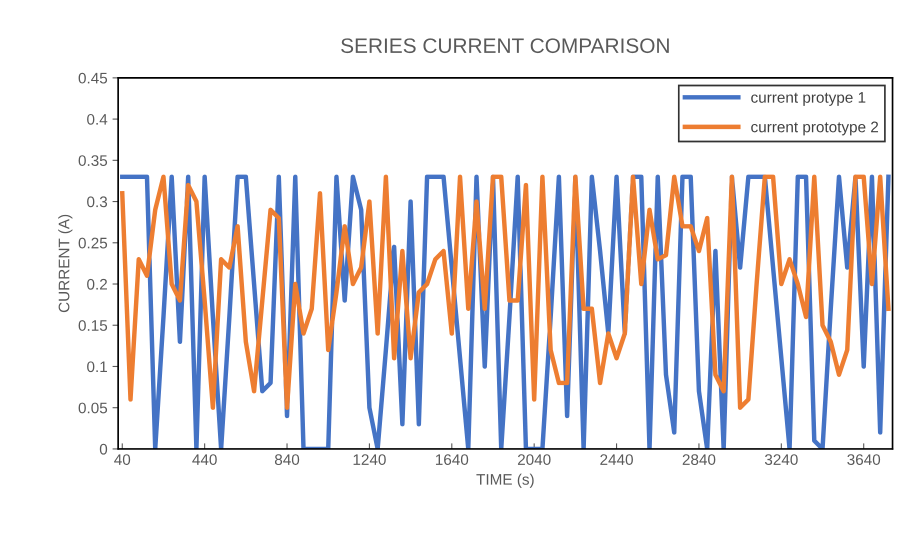  I want to click on x-tick-label: 1240, so click(370, 460).